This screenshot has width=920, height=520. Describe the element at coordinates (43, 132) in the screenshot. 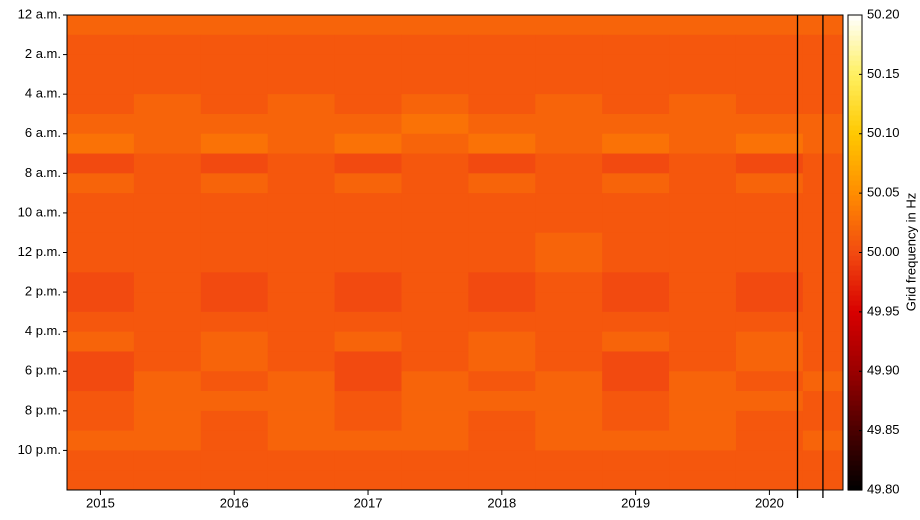

I see `y-tick-label: 6 a.m.` at that location.